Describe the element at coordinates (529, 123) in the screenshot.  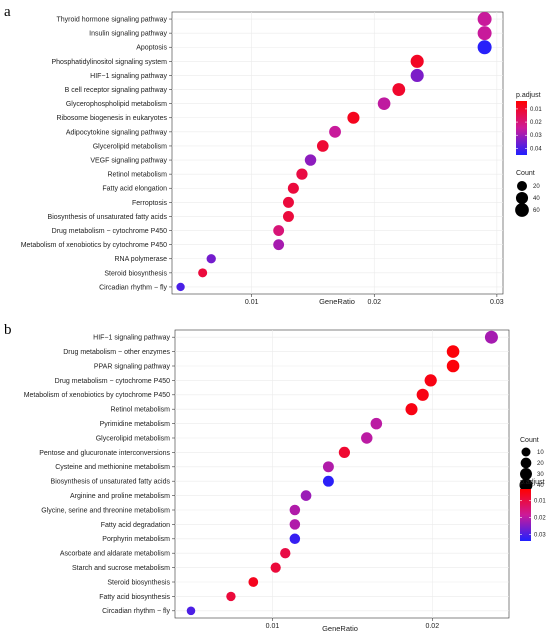
I see `panel-a-color-legend: p.adjust 0.01 0.02 0.03 0.04` at that location.